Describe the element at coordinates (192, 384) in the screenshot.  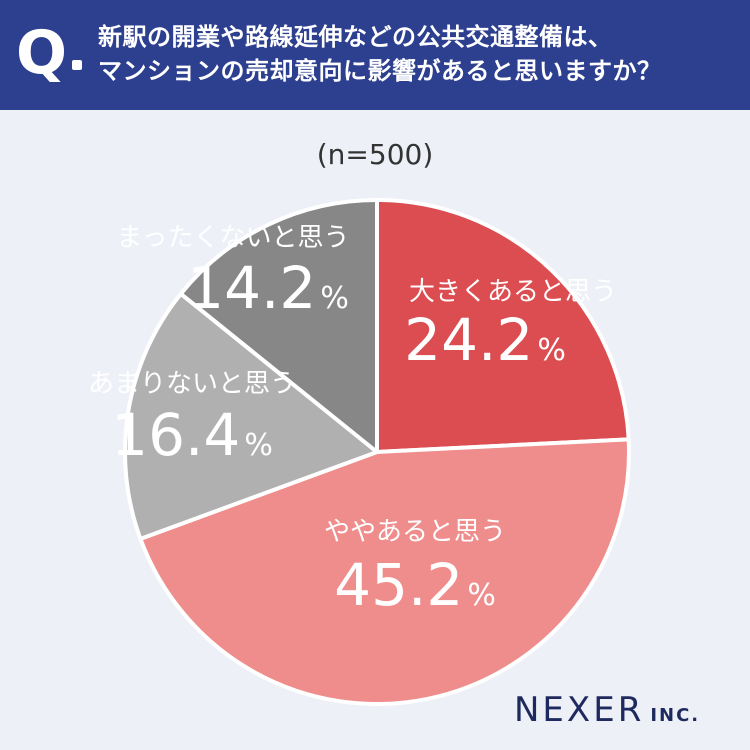
I see `slice-not-very-category-label: あまりないと思う` at that location.